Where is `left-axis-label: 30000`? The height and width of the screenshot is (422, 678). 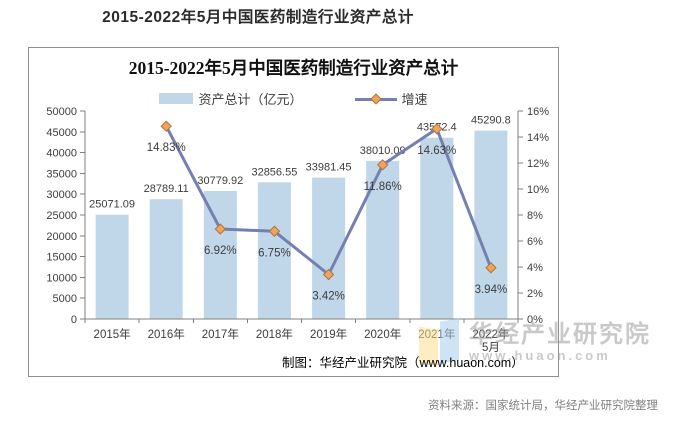 left-axis-label: 30000 is located at coordinates (61, 195).